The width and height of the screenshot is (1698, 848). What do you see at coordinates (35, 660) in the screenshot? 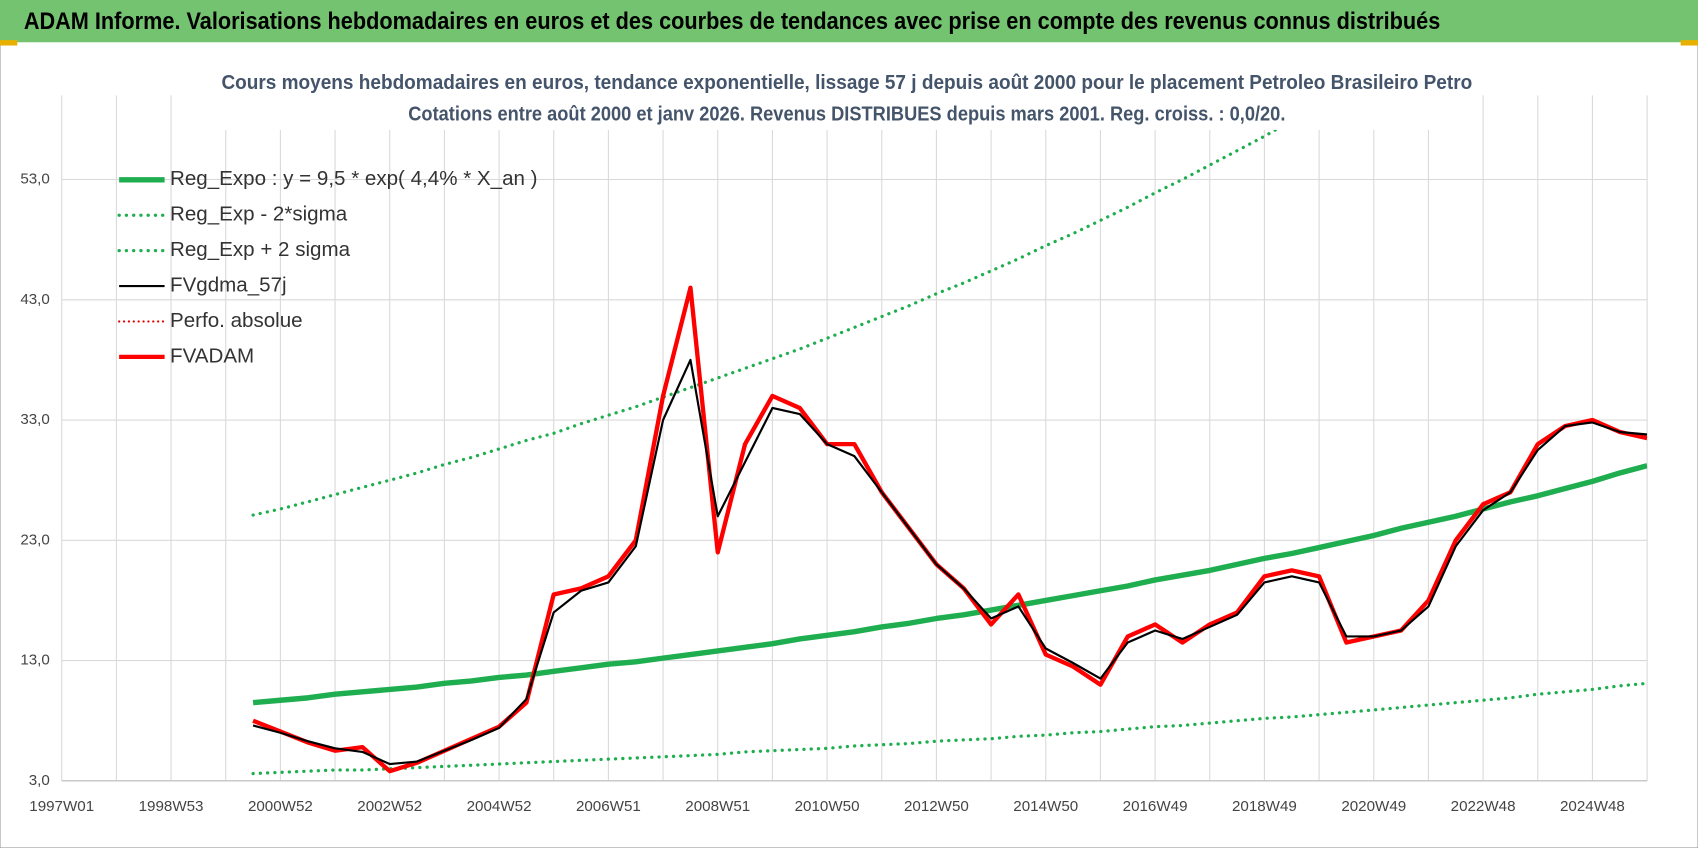
I see `y-tick-label: 13,0` at bounding box center [35, 660].